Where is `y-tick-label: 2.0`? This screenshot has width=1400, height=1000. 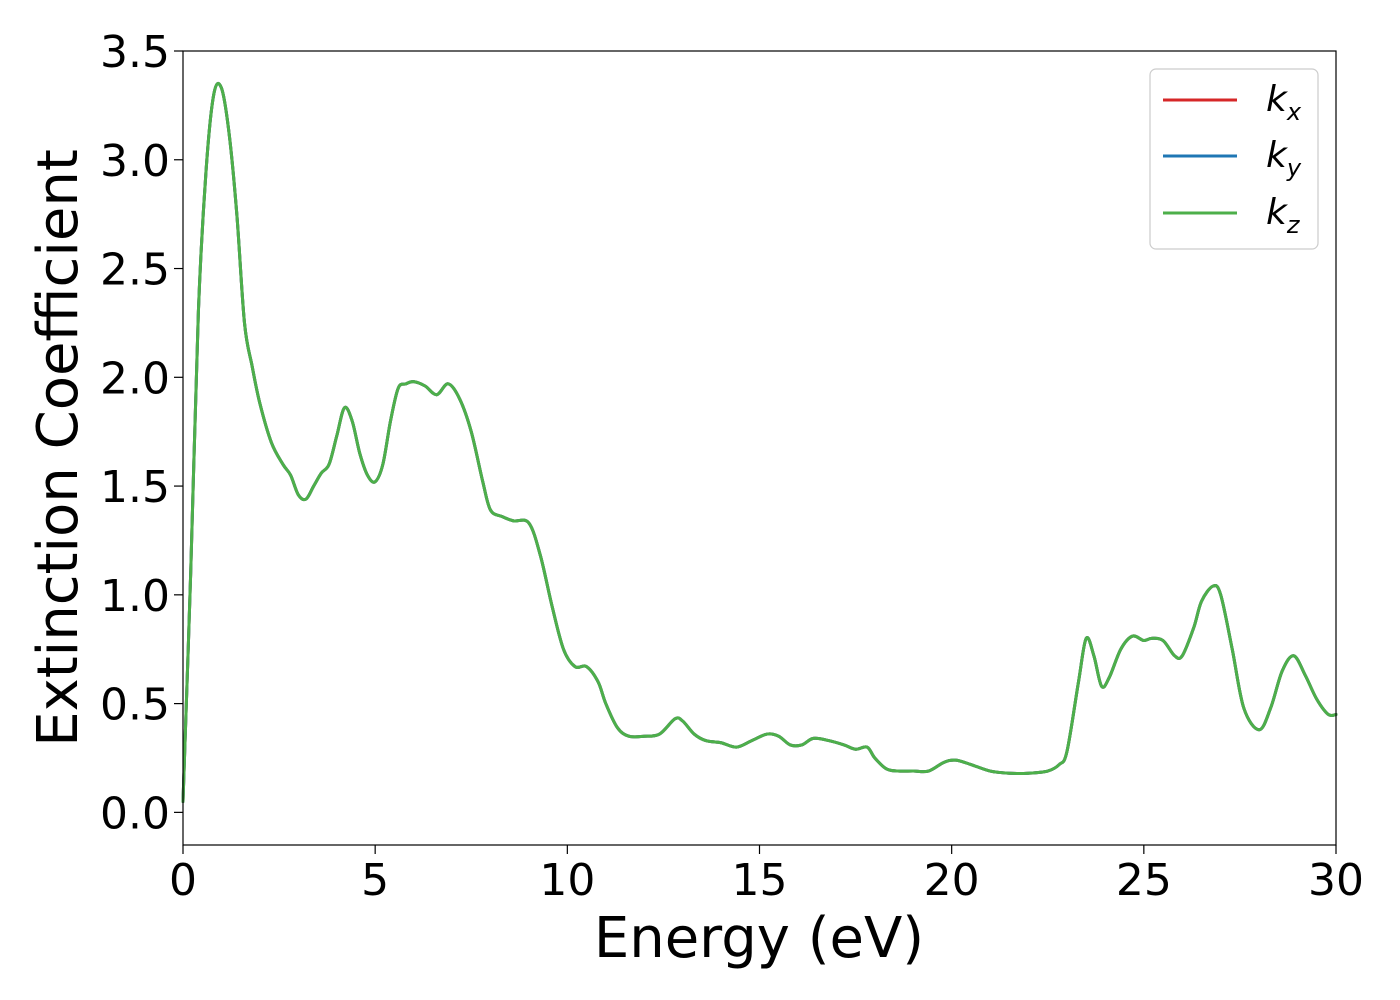 y-tick-label: 2.0 is located at coordinates (135, 378).